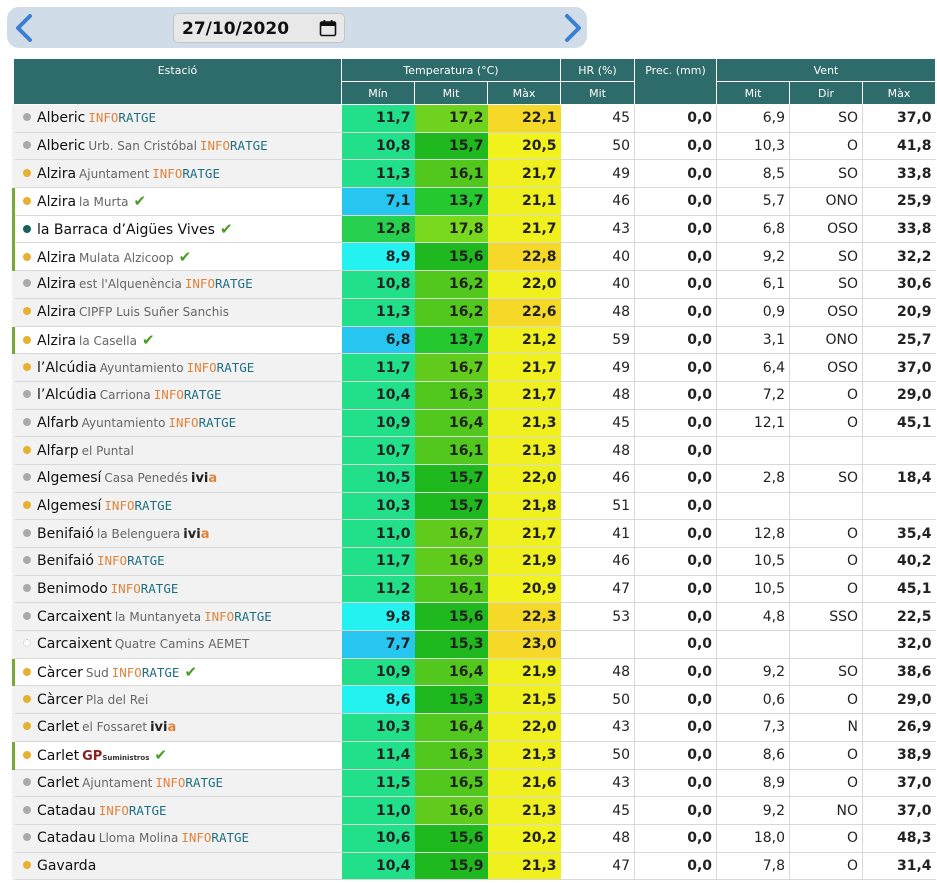 This screenshot has width=937, height=883. What do you see at coordinates (177, 367) in the screenshot?
I see `station-cell: l’Alcúdia Ayuntamiento INFORATGE` at bounding box center [177, 367].